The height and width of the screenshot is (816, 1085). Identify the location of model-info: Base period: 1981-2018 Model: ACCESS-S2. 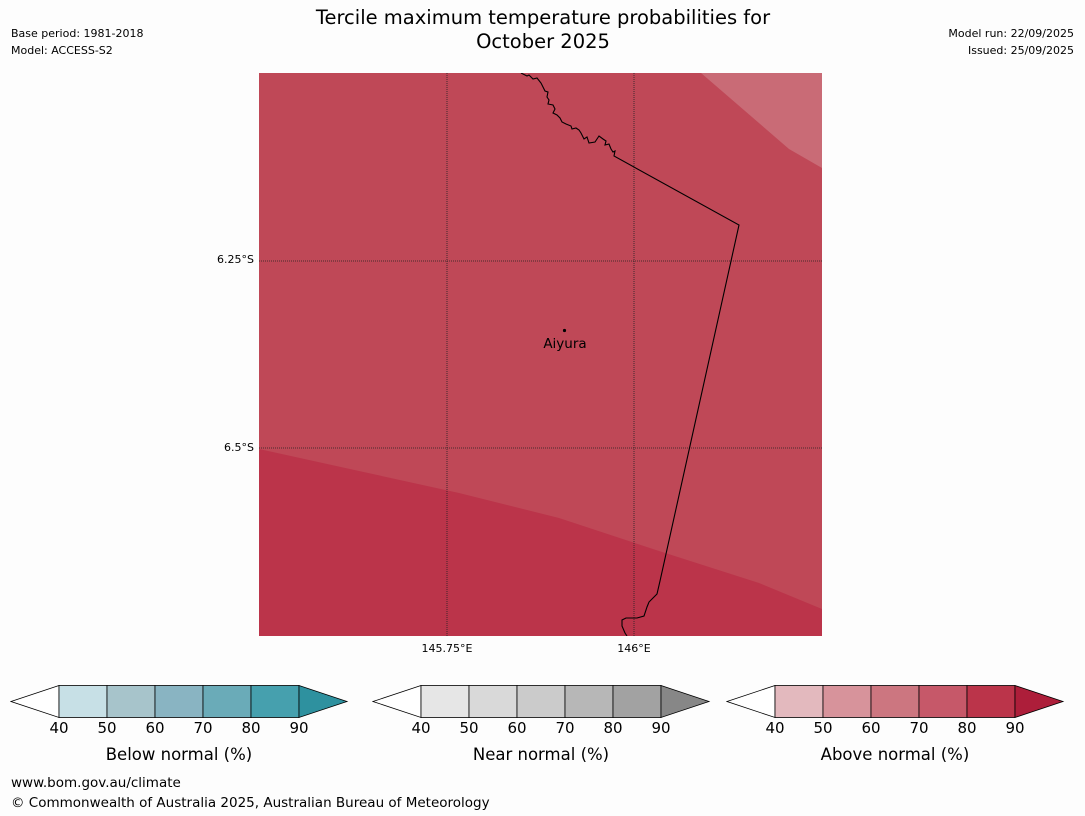
(77, 42).